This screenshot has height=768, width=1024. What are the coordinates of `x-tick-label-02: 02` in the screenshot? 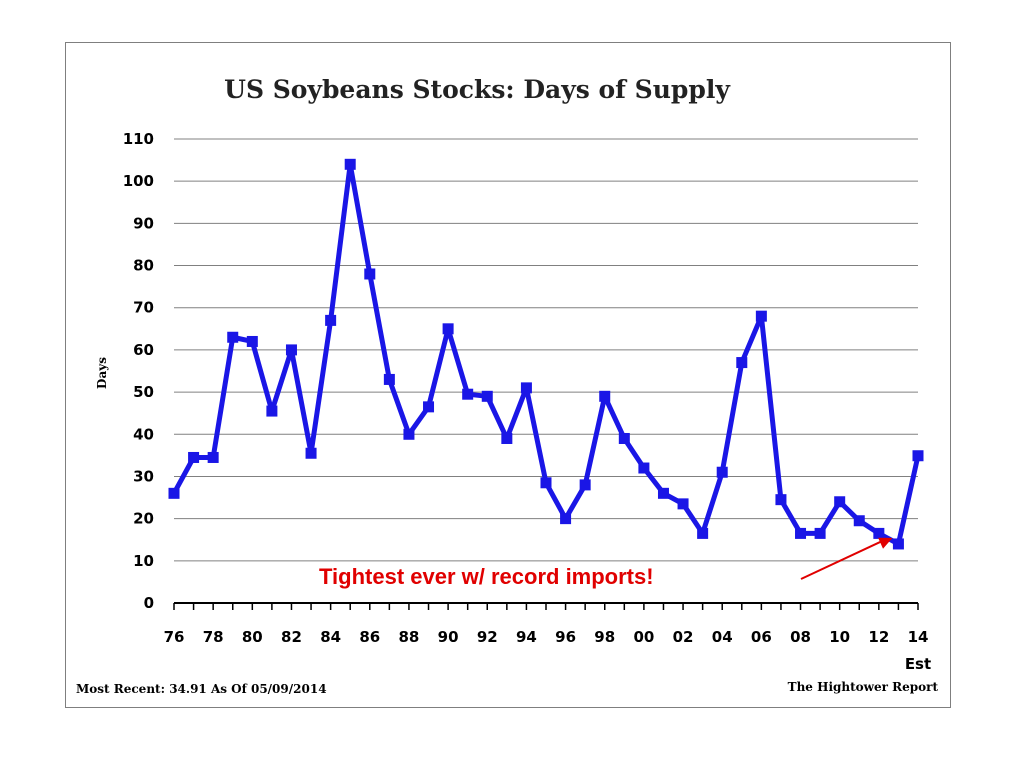 It's located at (683, 637).